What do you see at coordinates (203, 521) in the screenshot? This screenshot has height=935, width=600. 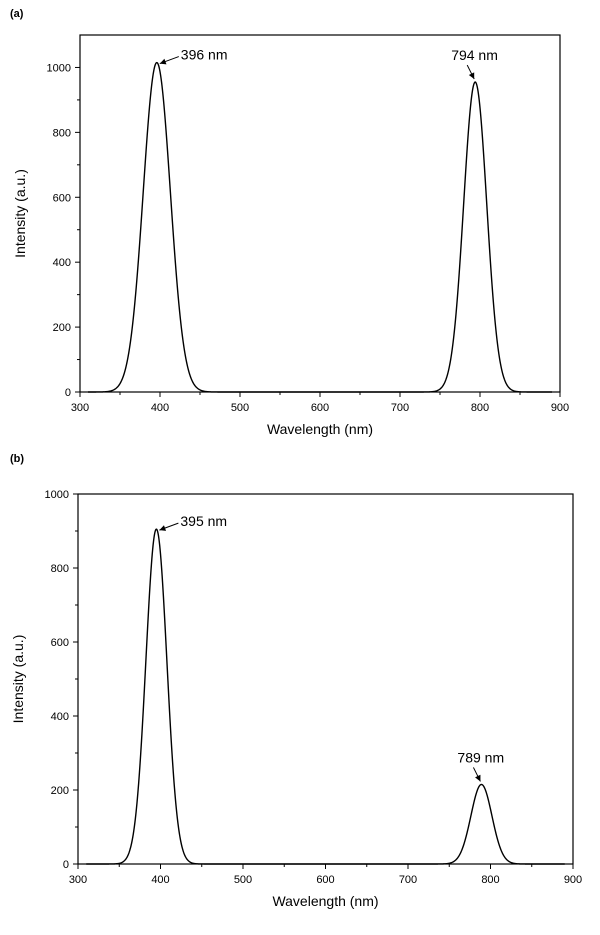 I see `peak-annotation: 395 nm` at bounding box center [203, 521].